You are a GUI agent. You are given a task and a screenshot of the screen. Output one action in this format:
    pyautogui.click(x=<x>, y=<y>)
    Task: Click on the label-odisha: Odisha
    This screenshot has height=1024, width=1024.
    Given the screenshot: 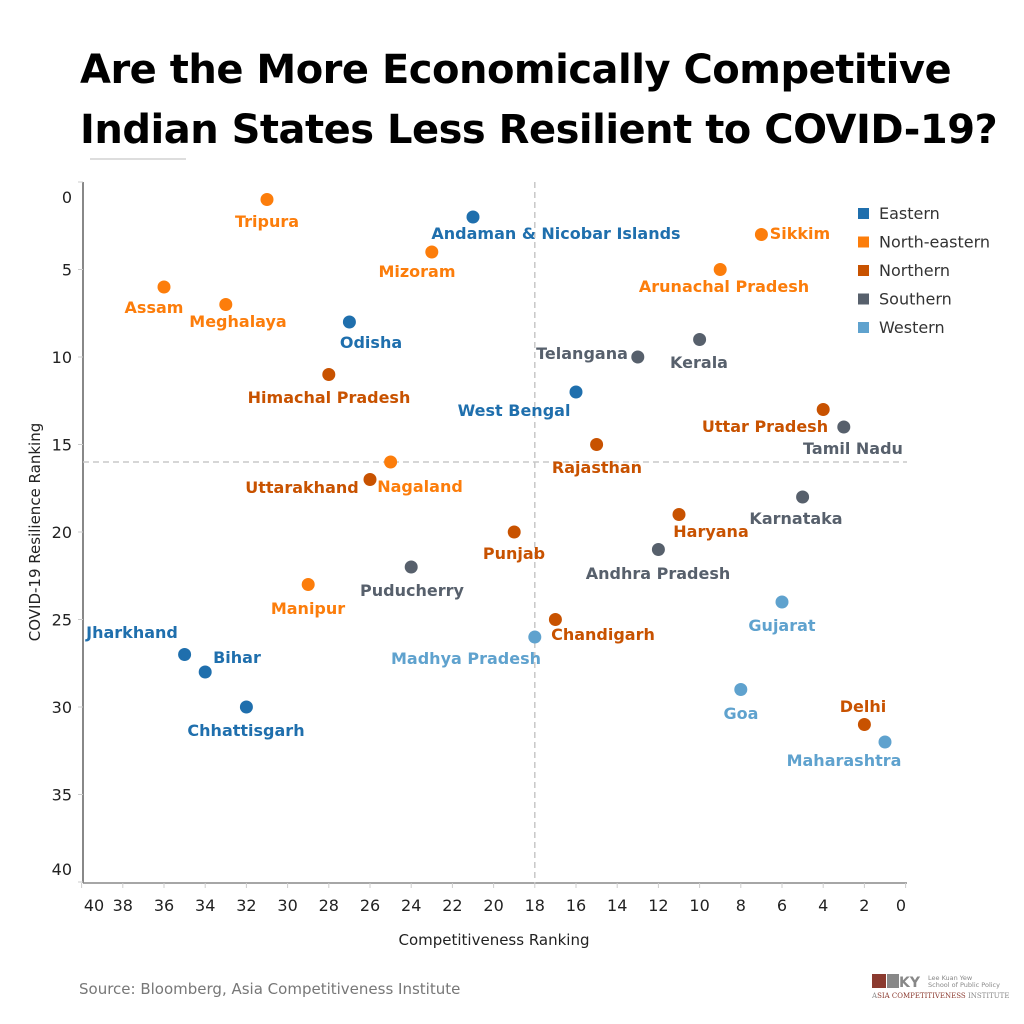 What is the action you would take?
    pyautogui.click(x=371, y=342)
    